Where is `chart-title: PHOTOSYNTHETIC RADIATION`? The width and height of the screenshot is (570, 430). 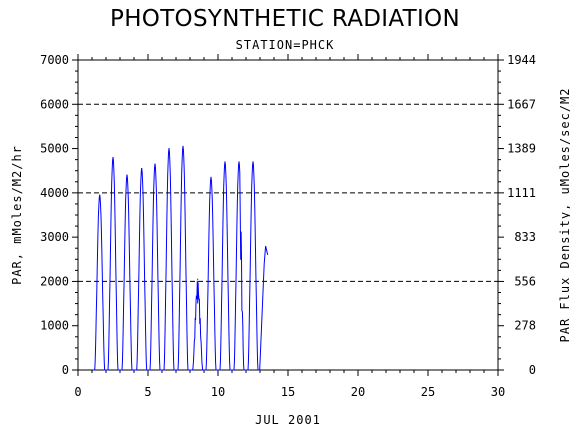
chart-title: PHOTOSYNTHETIC RADIATION is located at coordinates (285, 19).